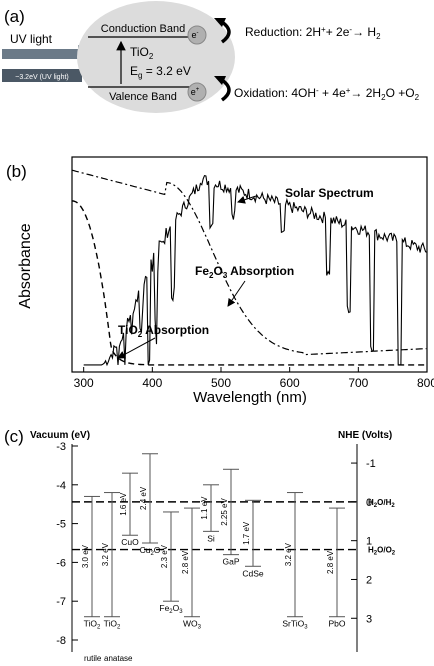 This screenshot has height=666, width=434. Describe the element at coordinates (230, 562) in the screenshot. I see `material-name: GaP` at that location.